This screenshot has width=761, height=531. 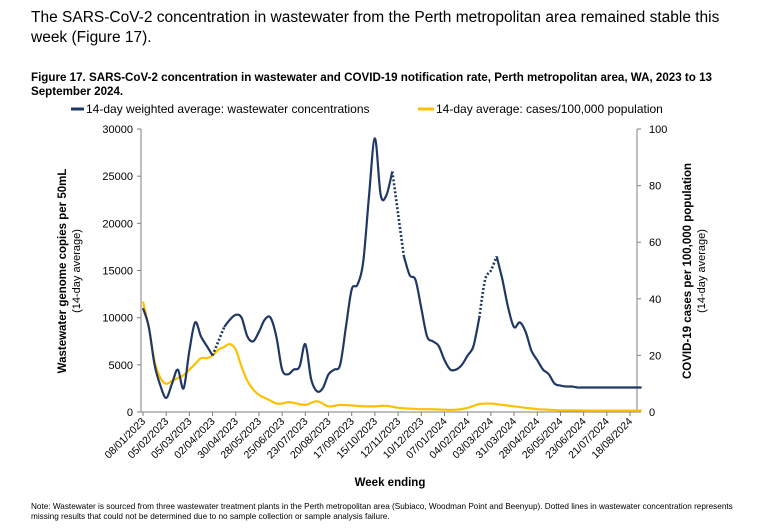 I want to click on series-cases, so click(x=391, y=356).